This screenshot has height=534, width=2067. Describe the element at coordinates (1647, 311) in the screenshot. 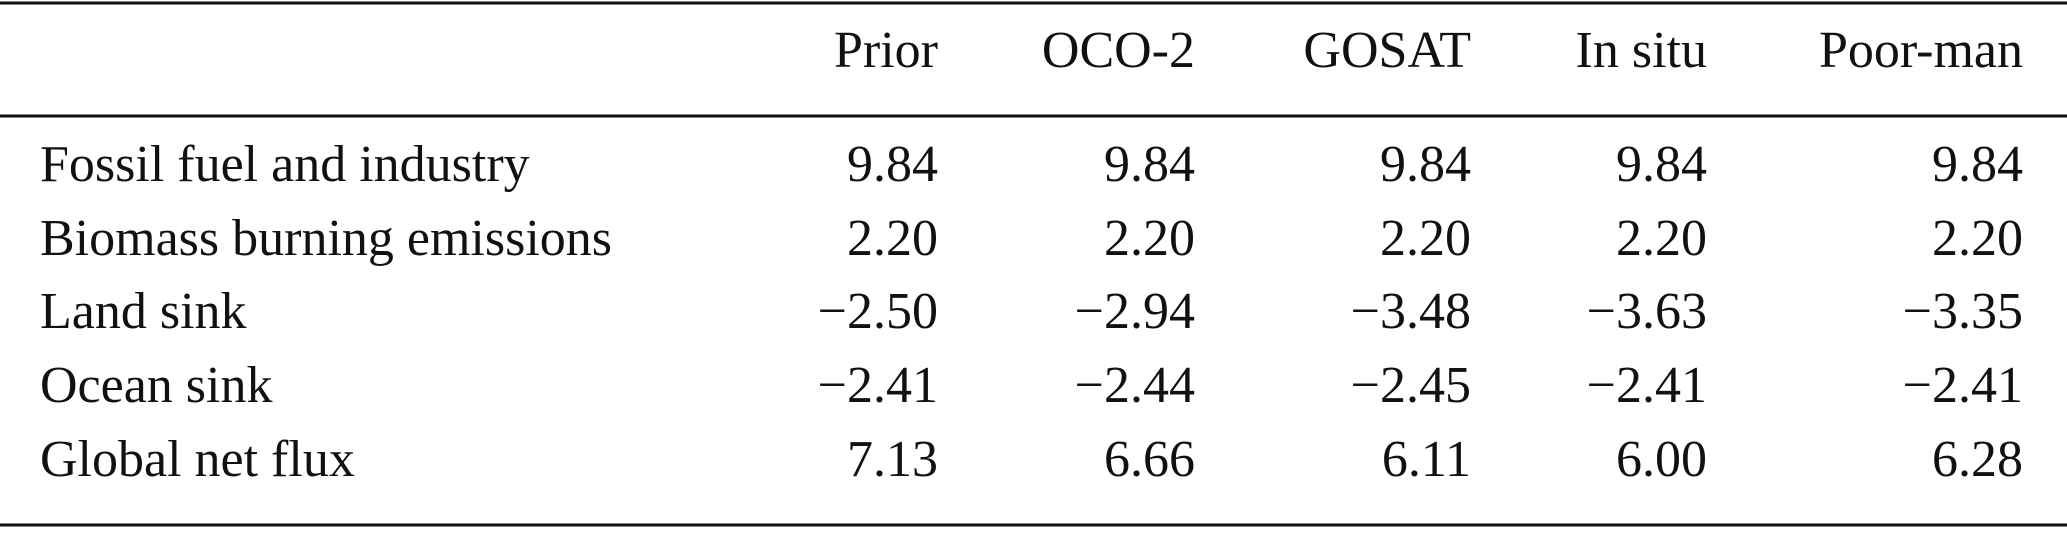

I see `cell-value: −3.63` at that location.